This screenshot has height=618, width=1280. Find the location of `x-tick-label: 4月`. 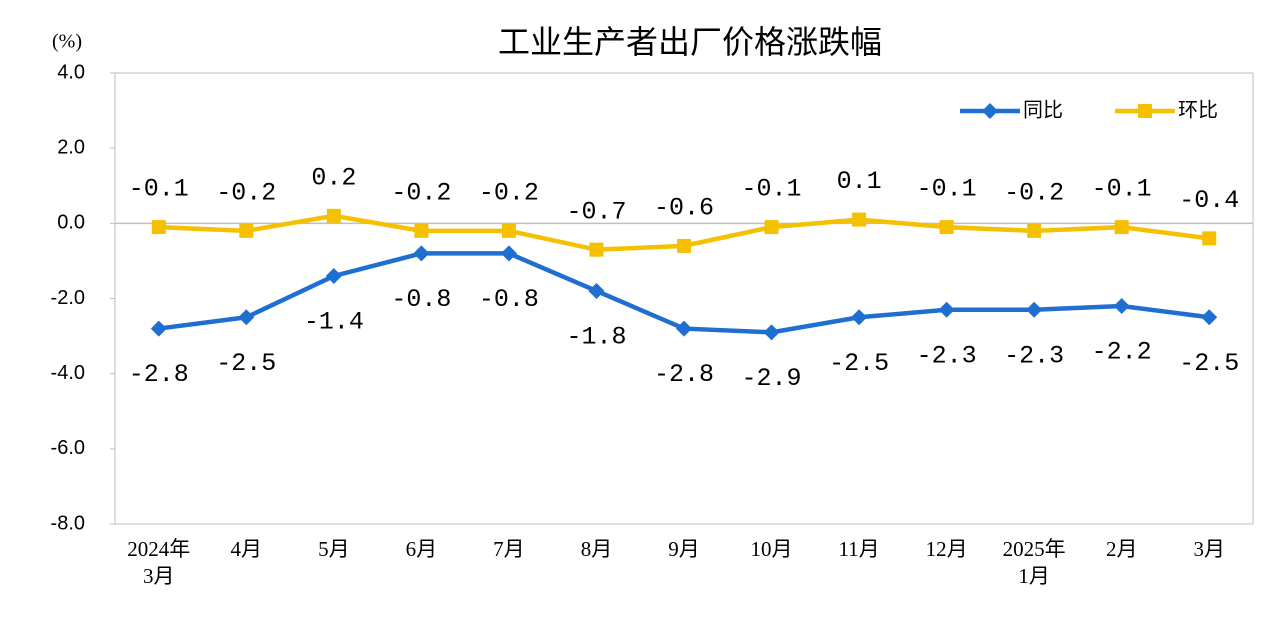

x-tick-label: 4月 is located at coordinates (247, 549).